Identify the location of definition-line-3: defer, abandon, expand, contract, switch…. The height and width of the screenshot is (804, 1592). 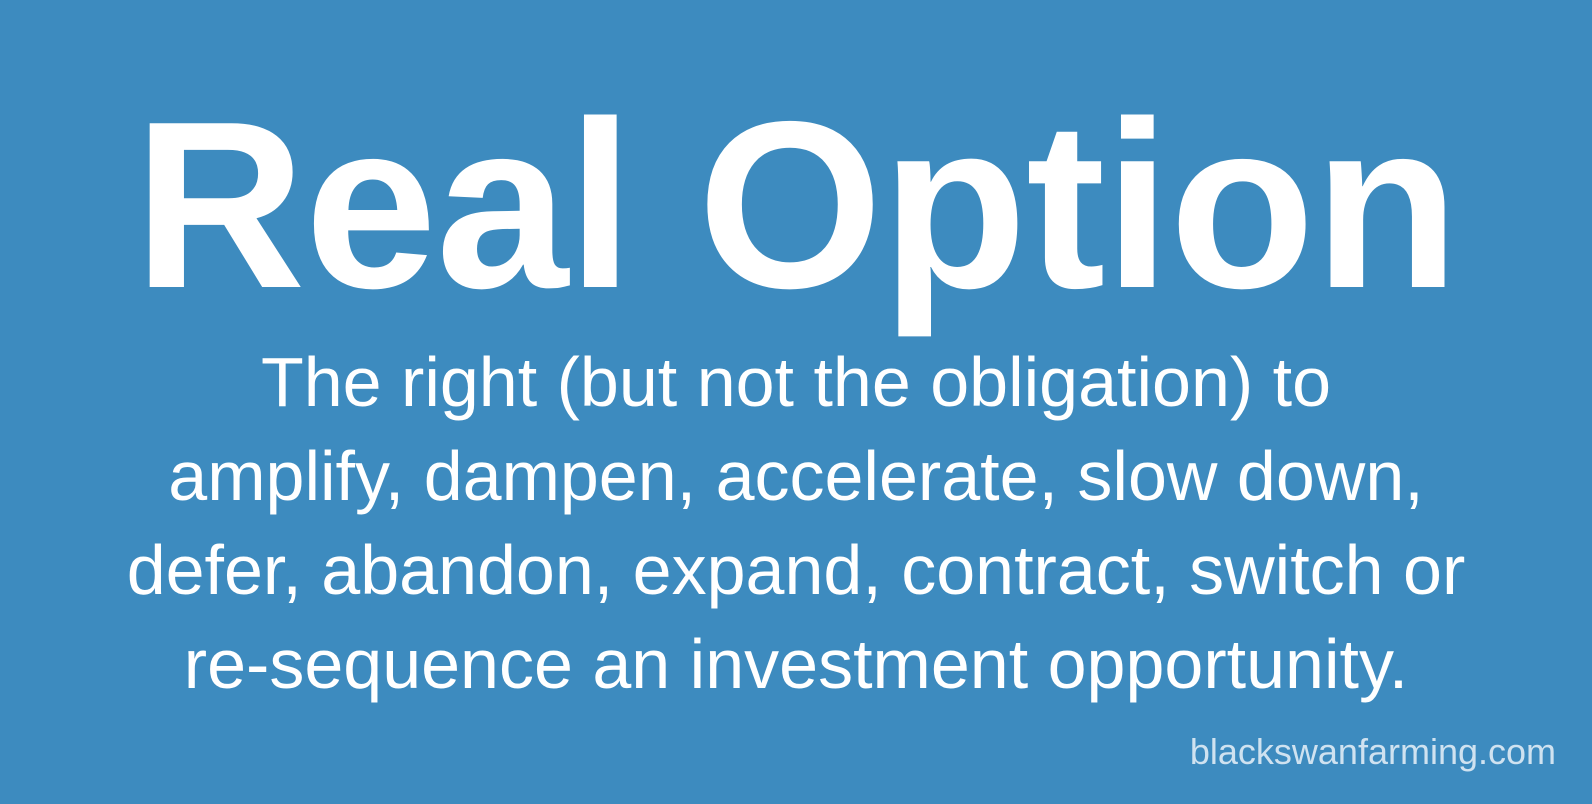
(796, 570).